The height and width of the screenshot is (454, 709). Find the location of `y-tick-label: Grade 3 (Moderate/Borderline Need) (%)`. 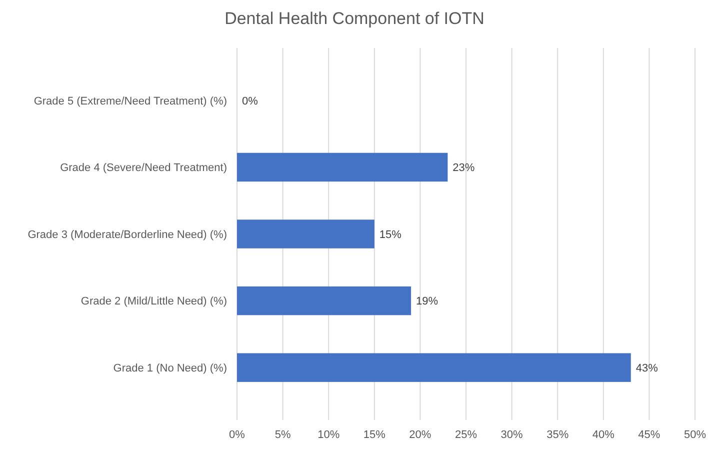

y-tick-label: Grade 3 (Moderate/Borderline Need) (%) is located at coordinates (127, 234).